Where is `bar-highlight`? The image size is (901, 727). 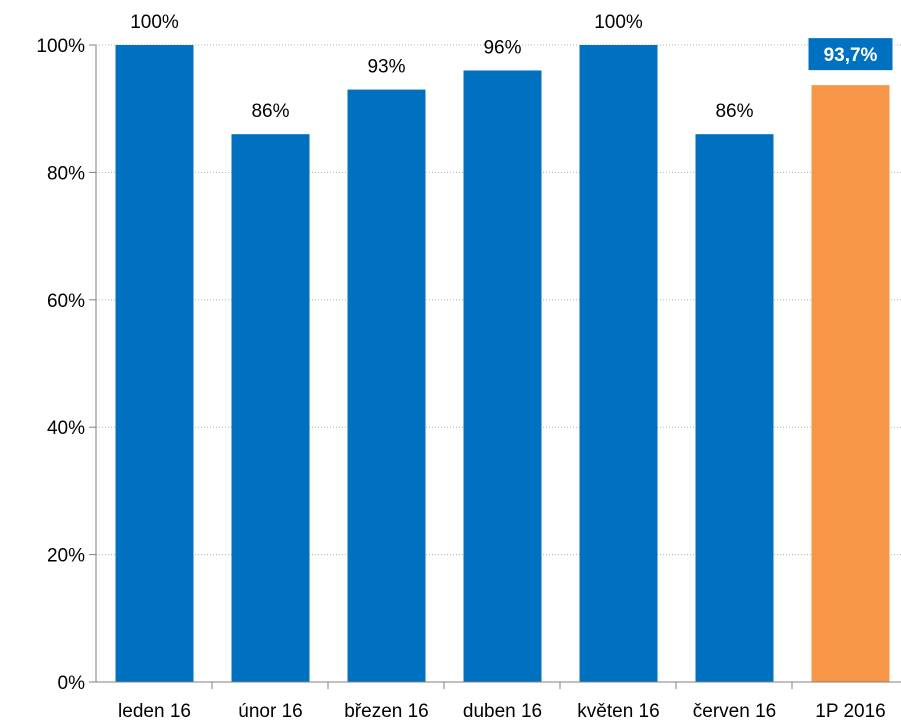 bar-highlight is located at coordinates (850, 384).